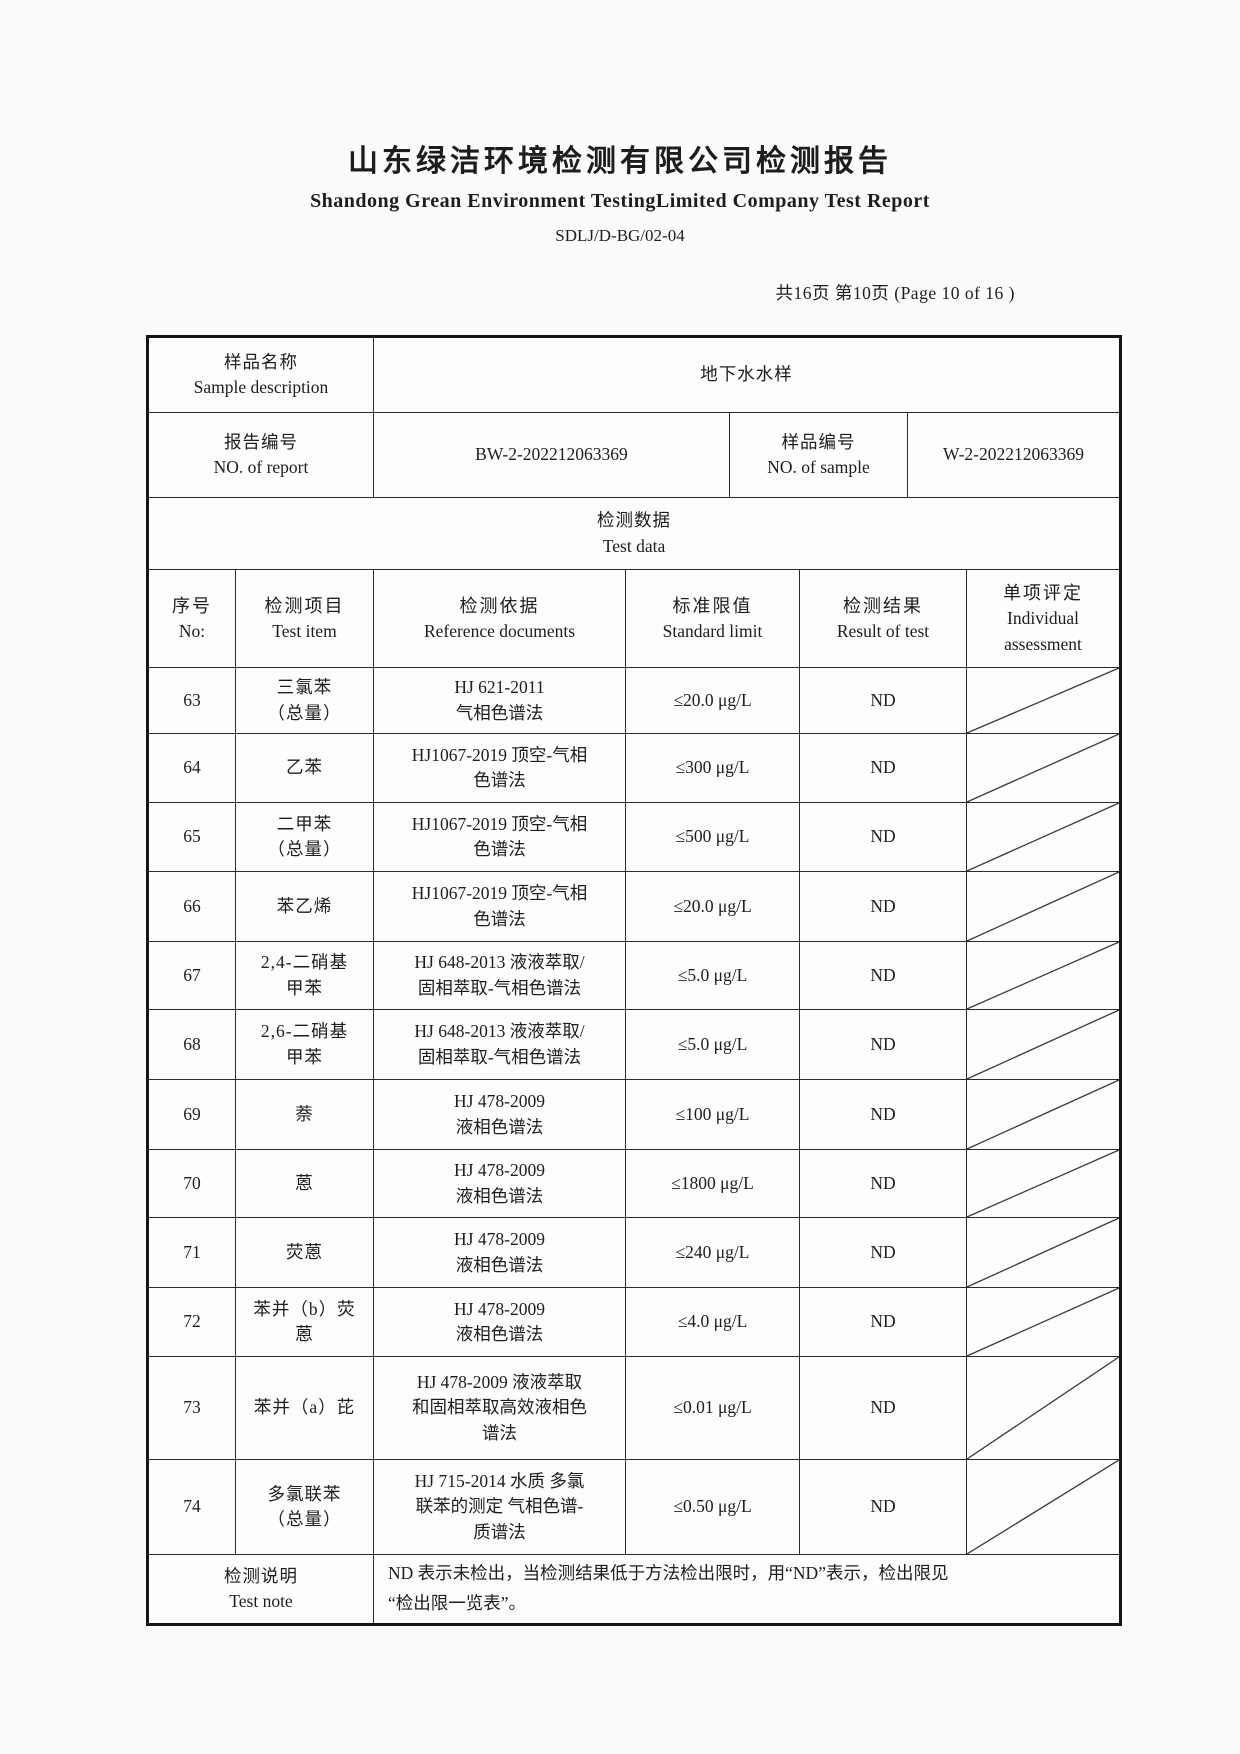 The height and width of the screenshot is (1754, 1240). What do you see at coordinates (818, 467) in the screenshot?
I see `sample-no-label-en: NO. of sample` at bounding box center [818, 467].